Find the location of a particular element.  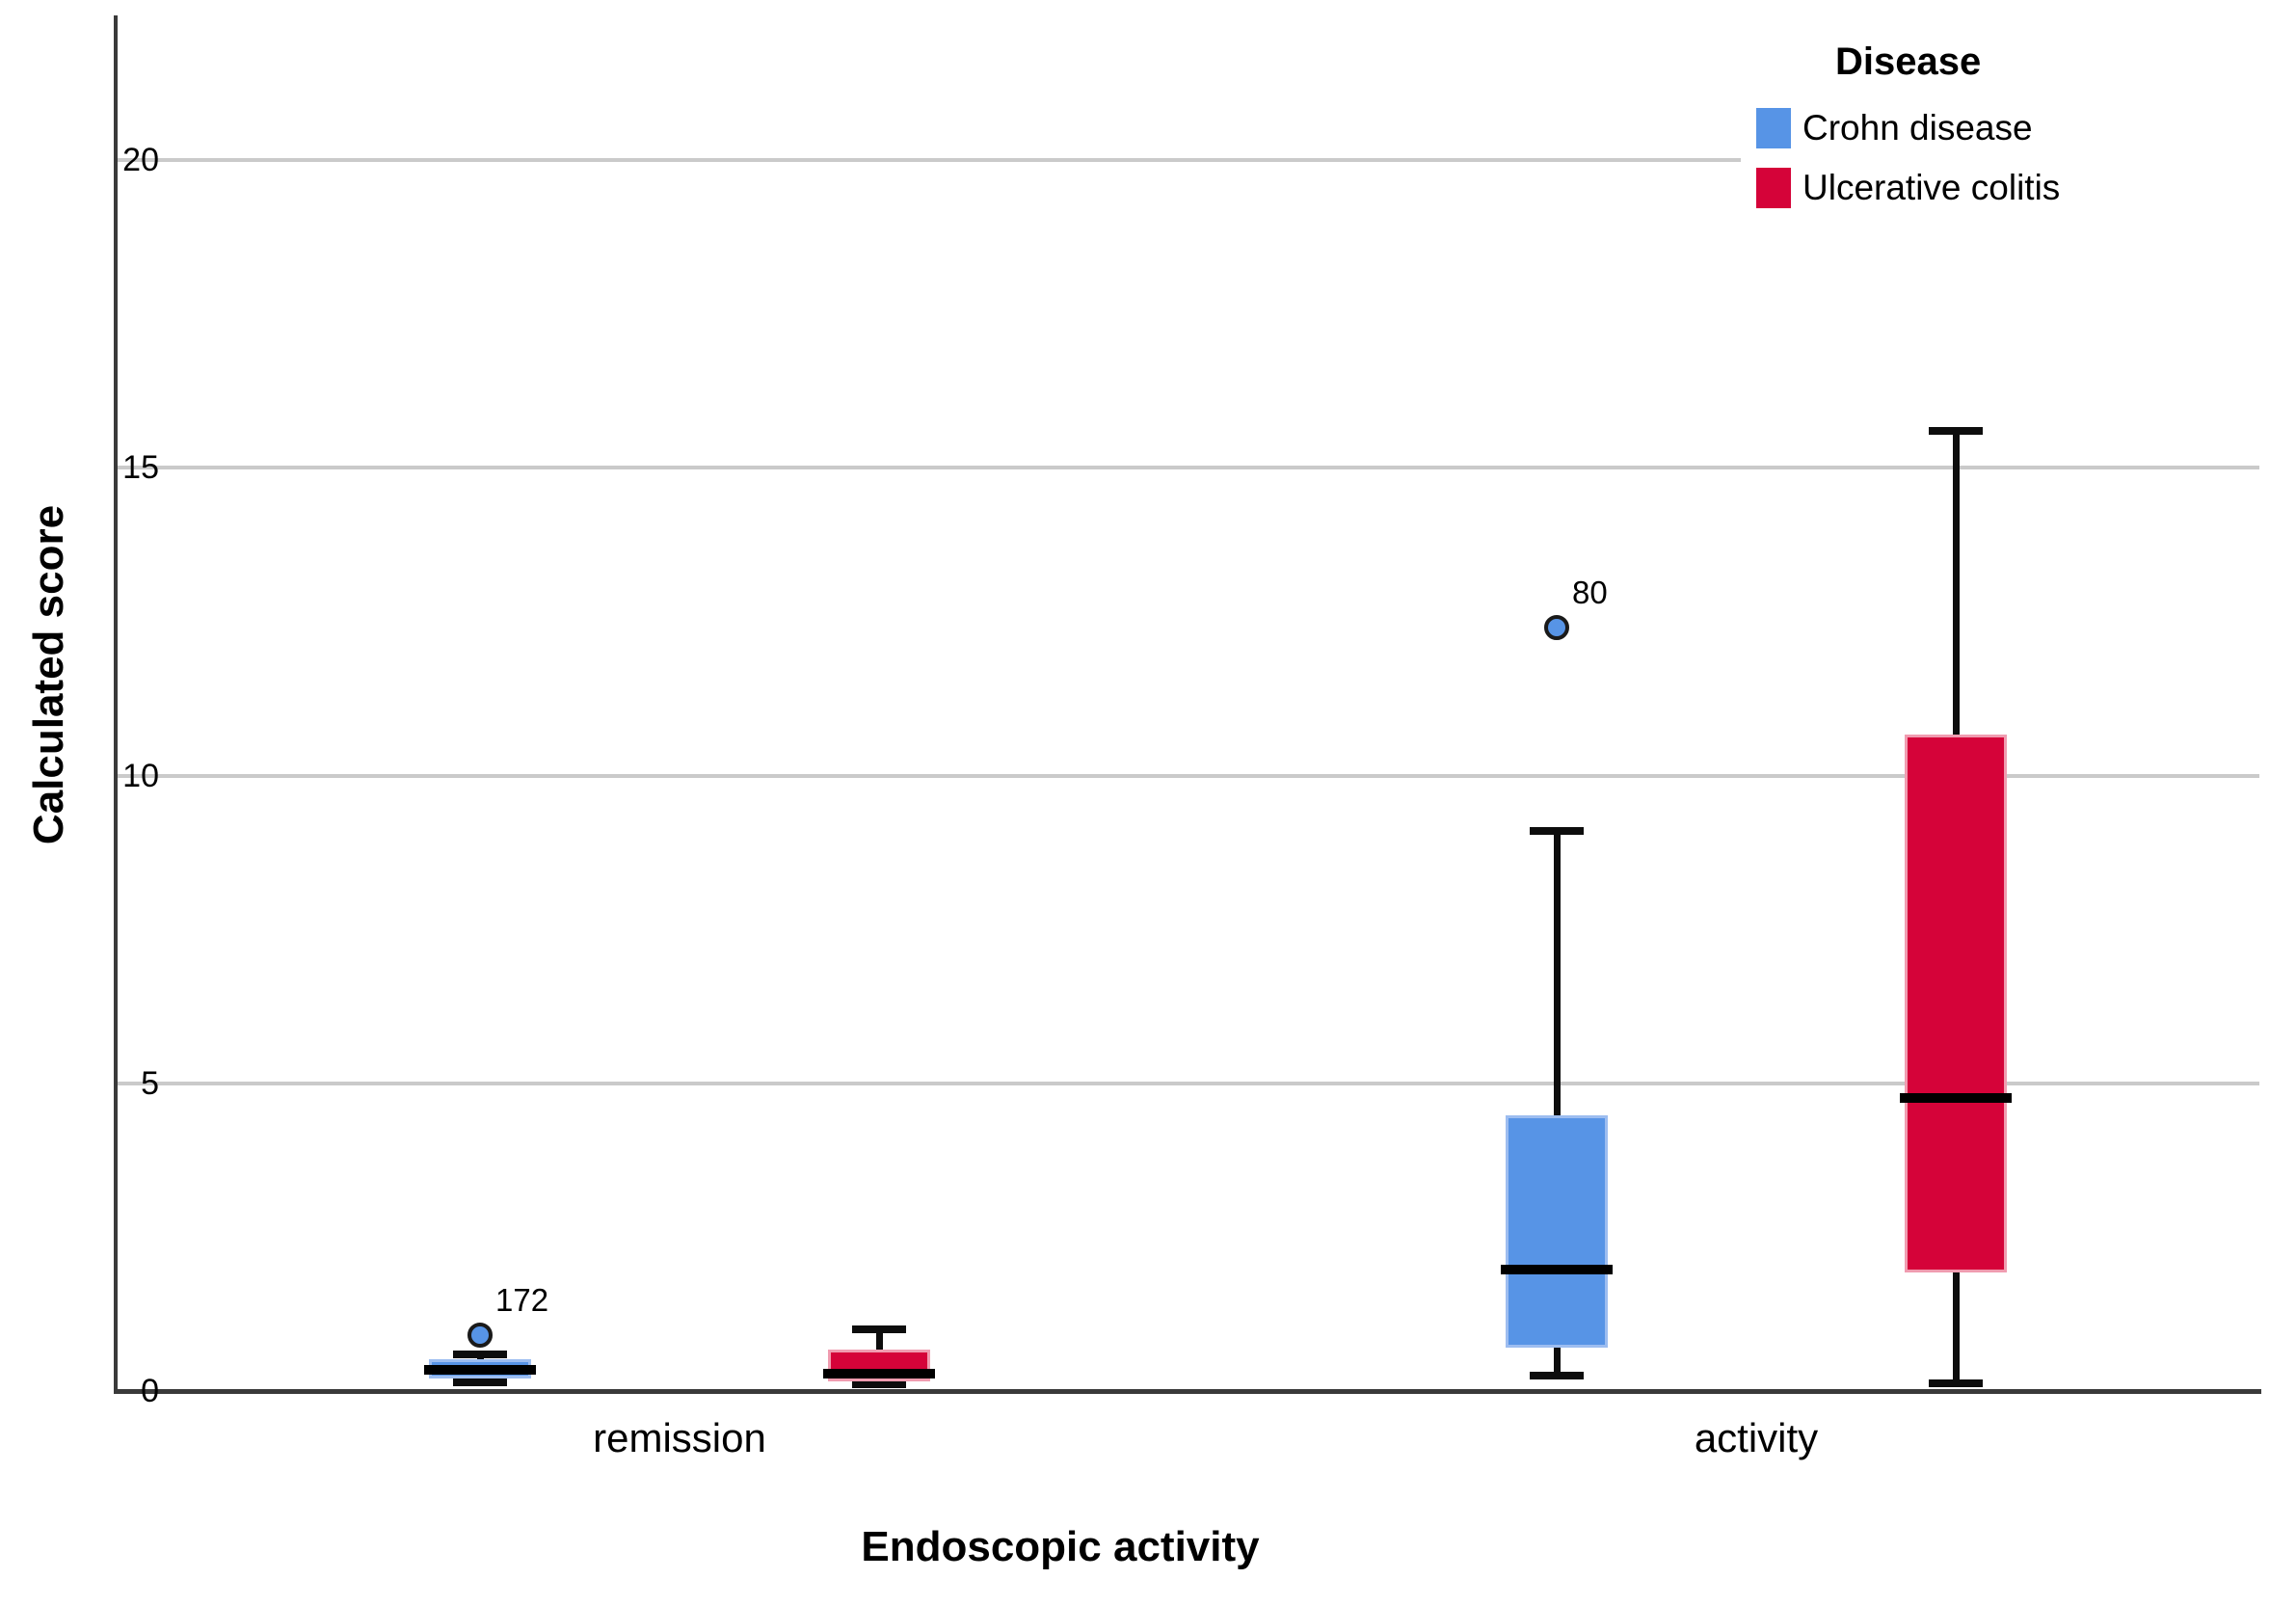

legend-title: Disease is located at coordinates (1908, 61).